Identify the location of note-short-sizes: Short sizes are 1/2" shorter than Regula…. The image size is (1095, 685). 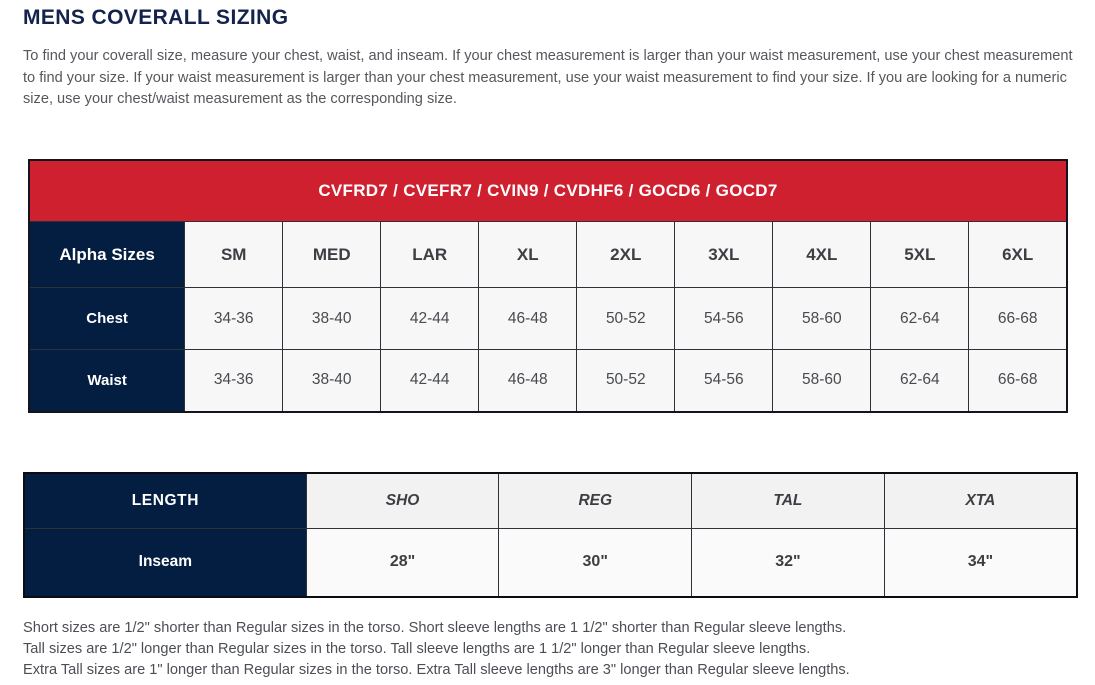
(435, 627).